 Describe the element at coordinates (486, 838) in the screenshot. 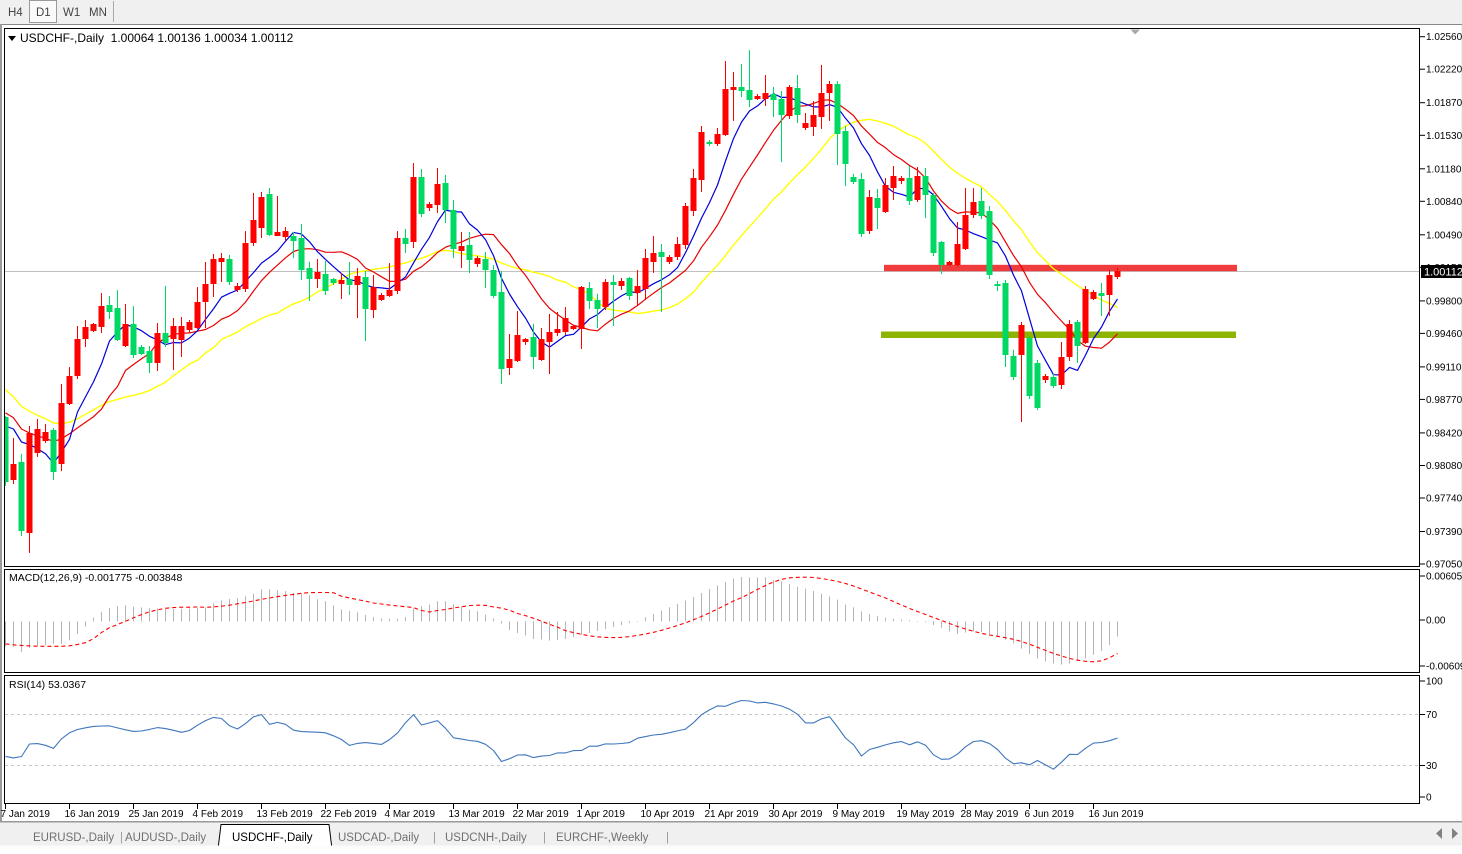

I see `svg-text: USDCNH-,Daily` at that location.